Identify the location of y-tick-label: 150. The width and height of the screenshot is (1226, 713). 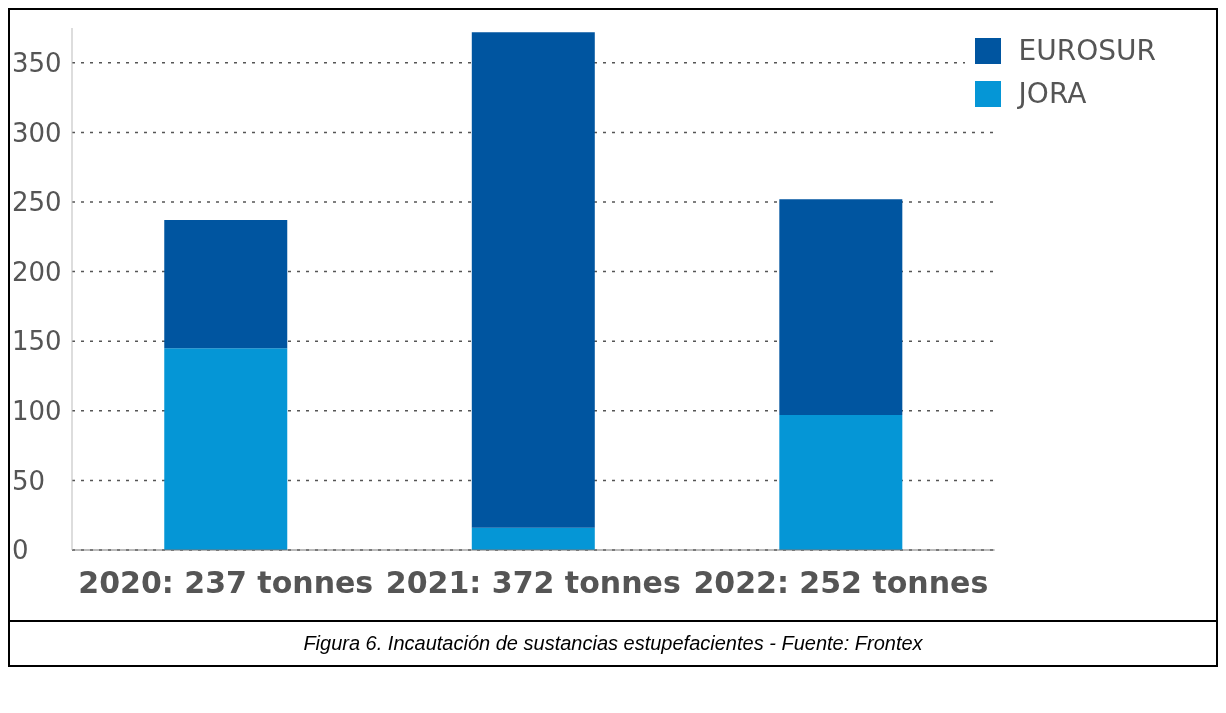
(37, 341).